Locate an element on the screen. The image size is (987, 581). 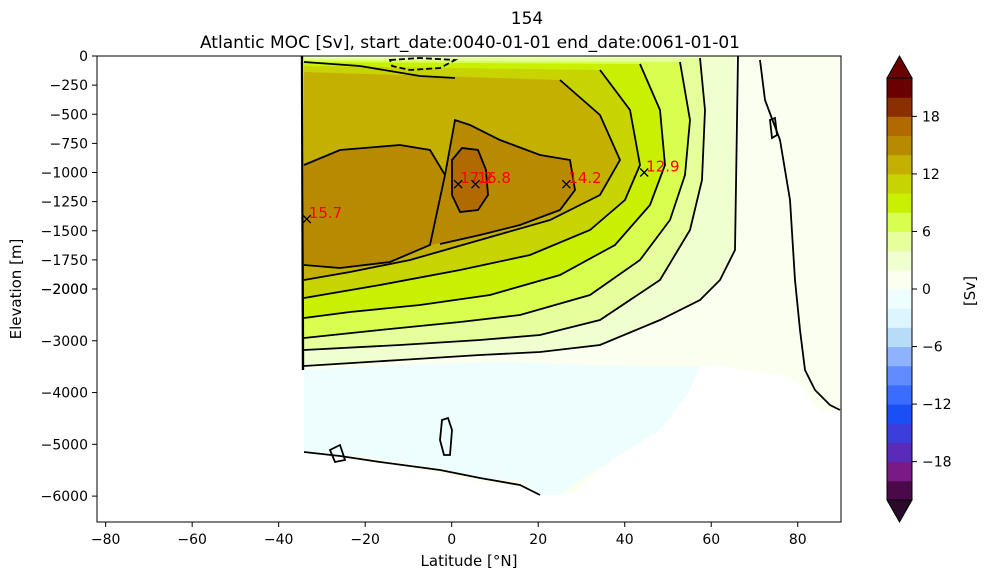
y-tick-label: −250 is located at coordinates (69, 86).